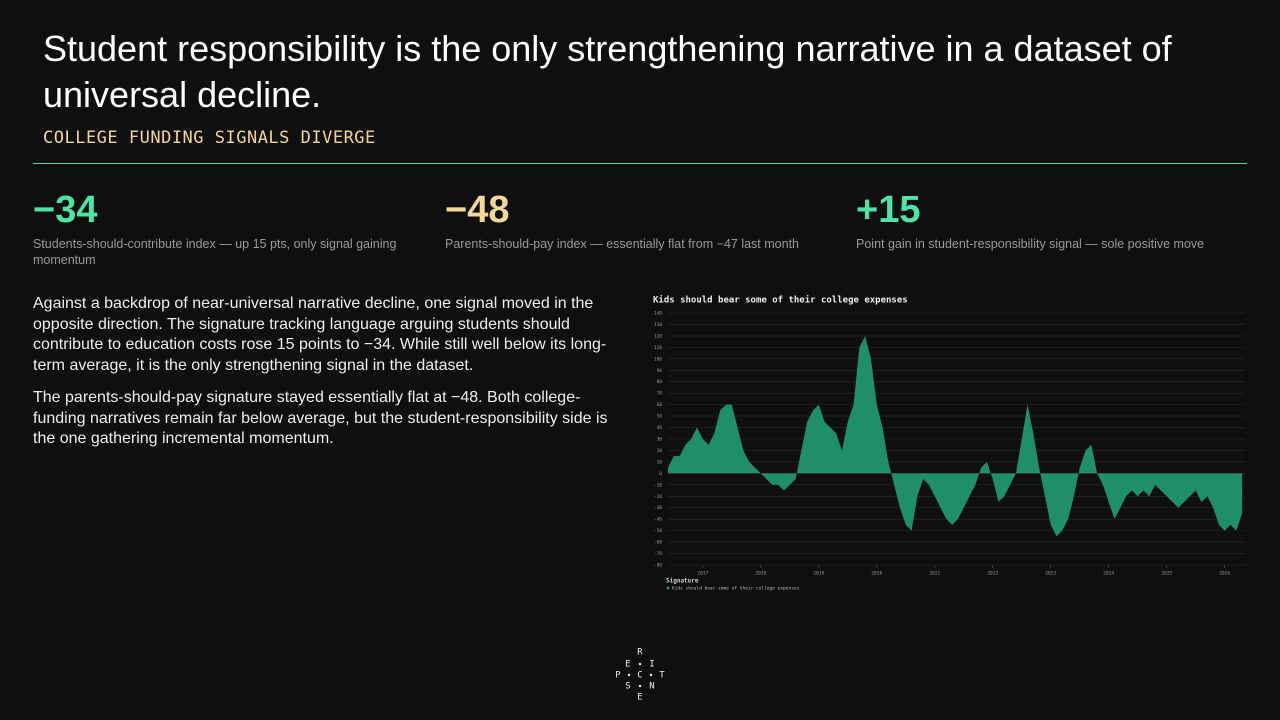 The width and height of the screenshot is (1280, 720). I want to click on x-tick-label: 2017, so click(702, 574).